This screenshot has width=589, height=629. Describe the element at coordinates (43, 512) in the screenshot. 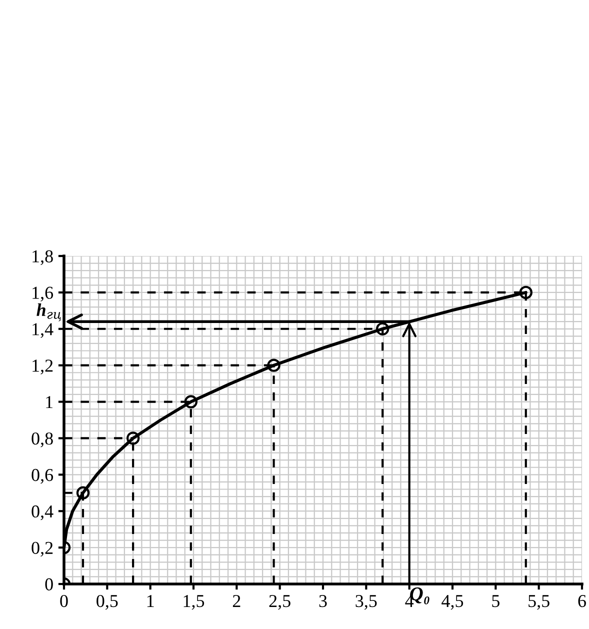

I see `y-tick-label: 0,4` at that location.